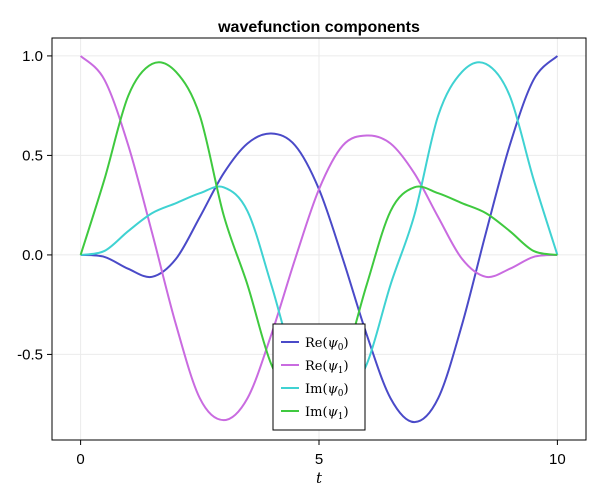 Image resolution: width=600 pixels, height=500 pixels. I want to click on chart-title: wavefunction components, so click(318, 27).